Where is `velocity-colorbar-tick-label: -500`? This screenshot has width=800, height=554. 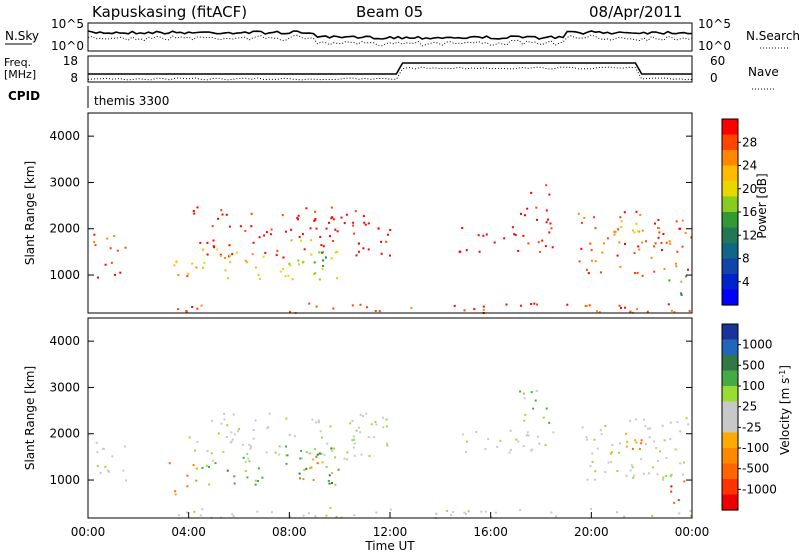 velocity-colorbar-tick-label: -500 is located at coordinates (755, 469).